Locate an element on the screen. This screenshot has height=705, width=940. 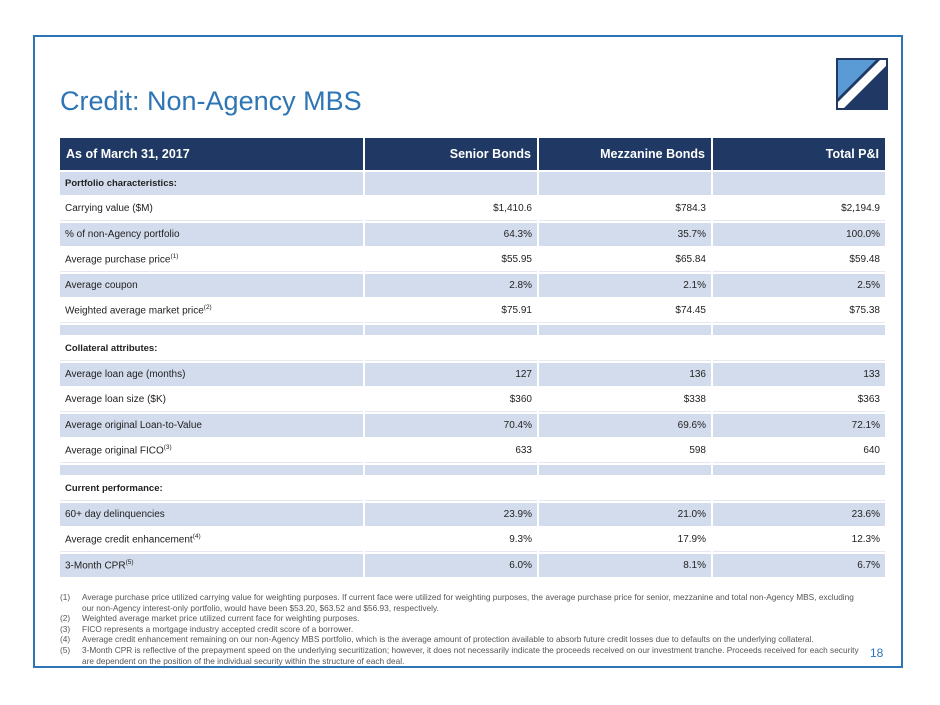
value-cell: 100.0% is located at coordinates (799, 234).